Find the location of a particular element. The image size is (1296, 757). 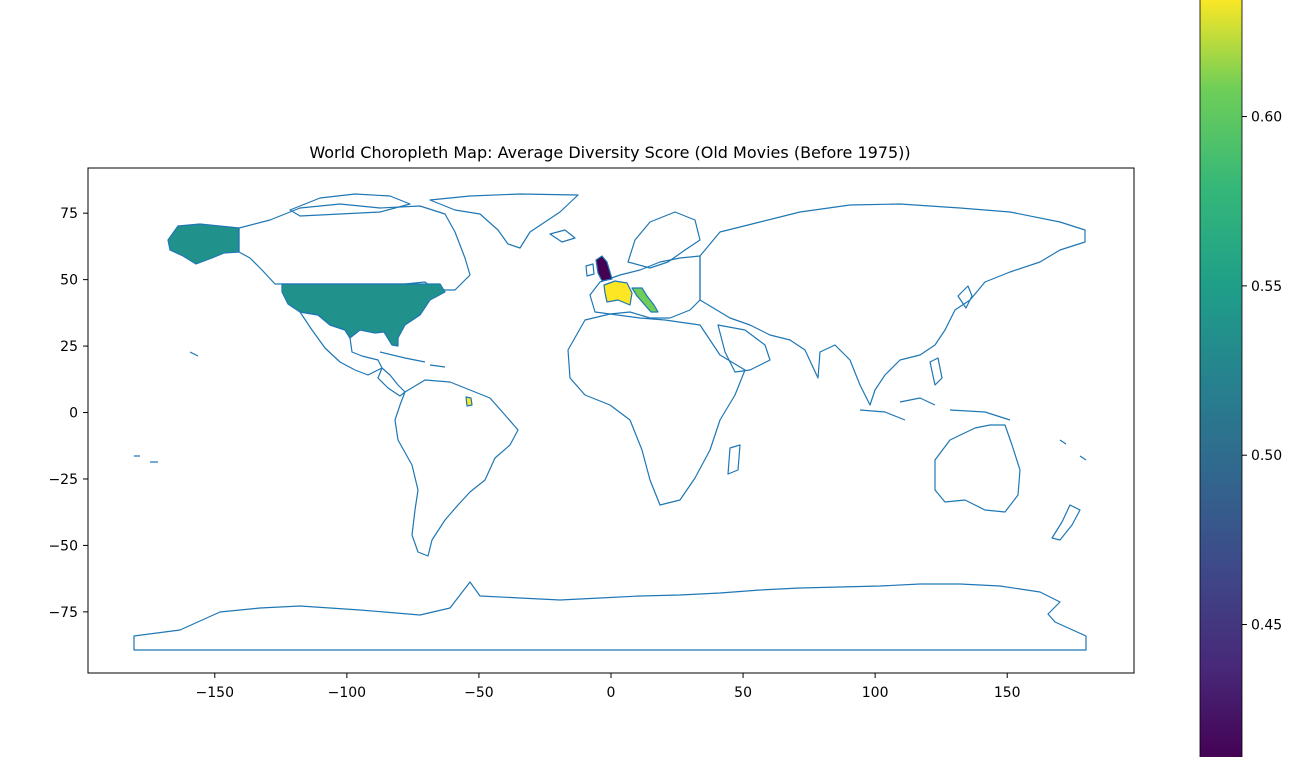

x-tick-label: 150 is located at coordinates (1007, 693).